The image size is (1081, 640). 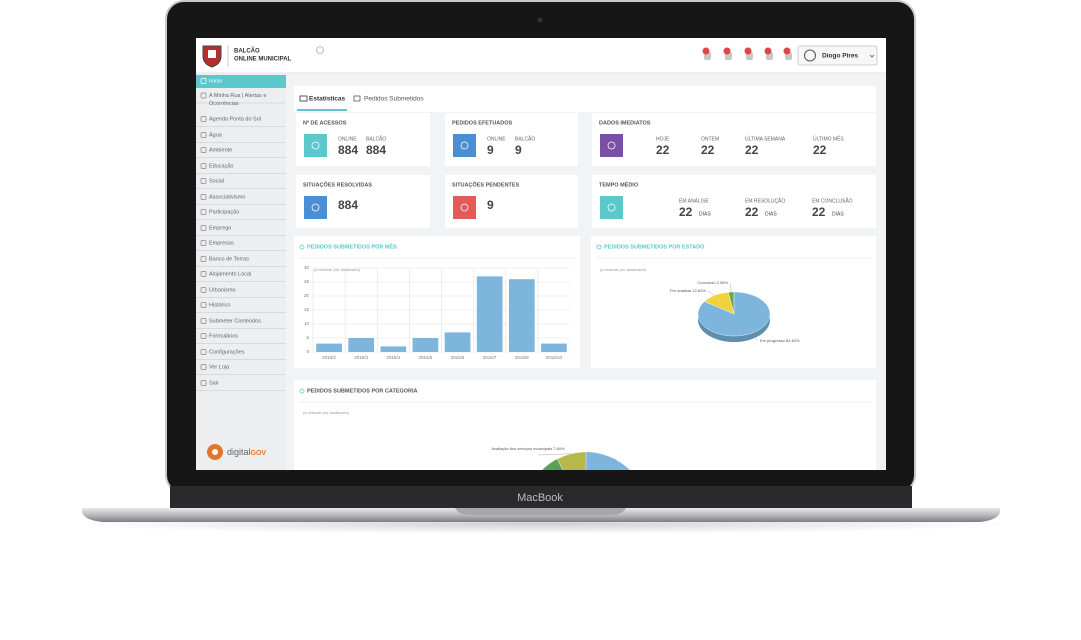 What do you see at coordinates (216, 134) in the screenshot?
I see `sidebar-item: Água` at bounding box center [216, 134].